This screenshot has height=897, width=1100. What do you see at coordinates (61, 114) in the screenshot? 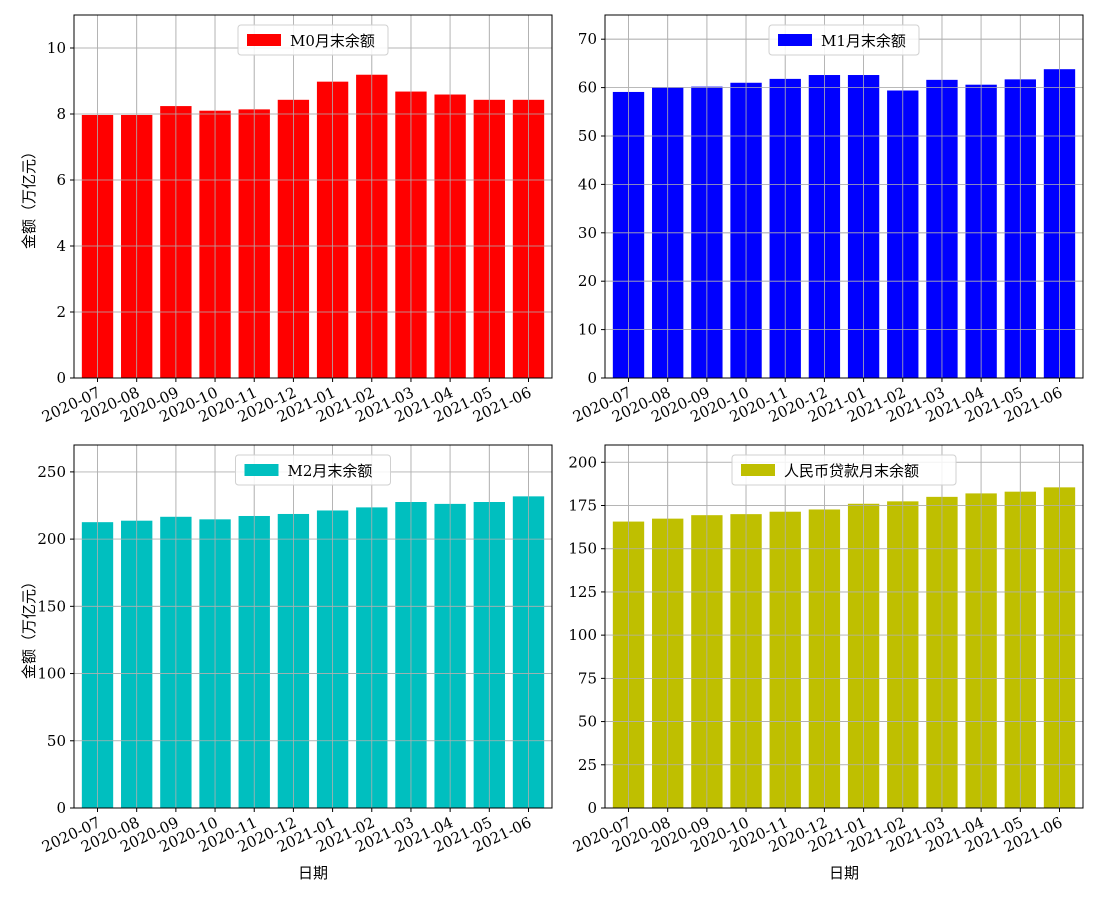
I see `y-tick-label: 8` at bounding box center [61, 114].